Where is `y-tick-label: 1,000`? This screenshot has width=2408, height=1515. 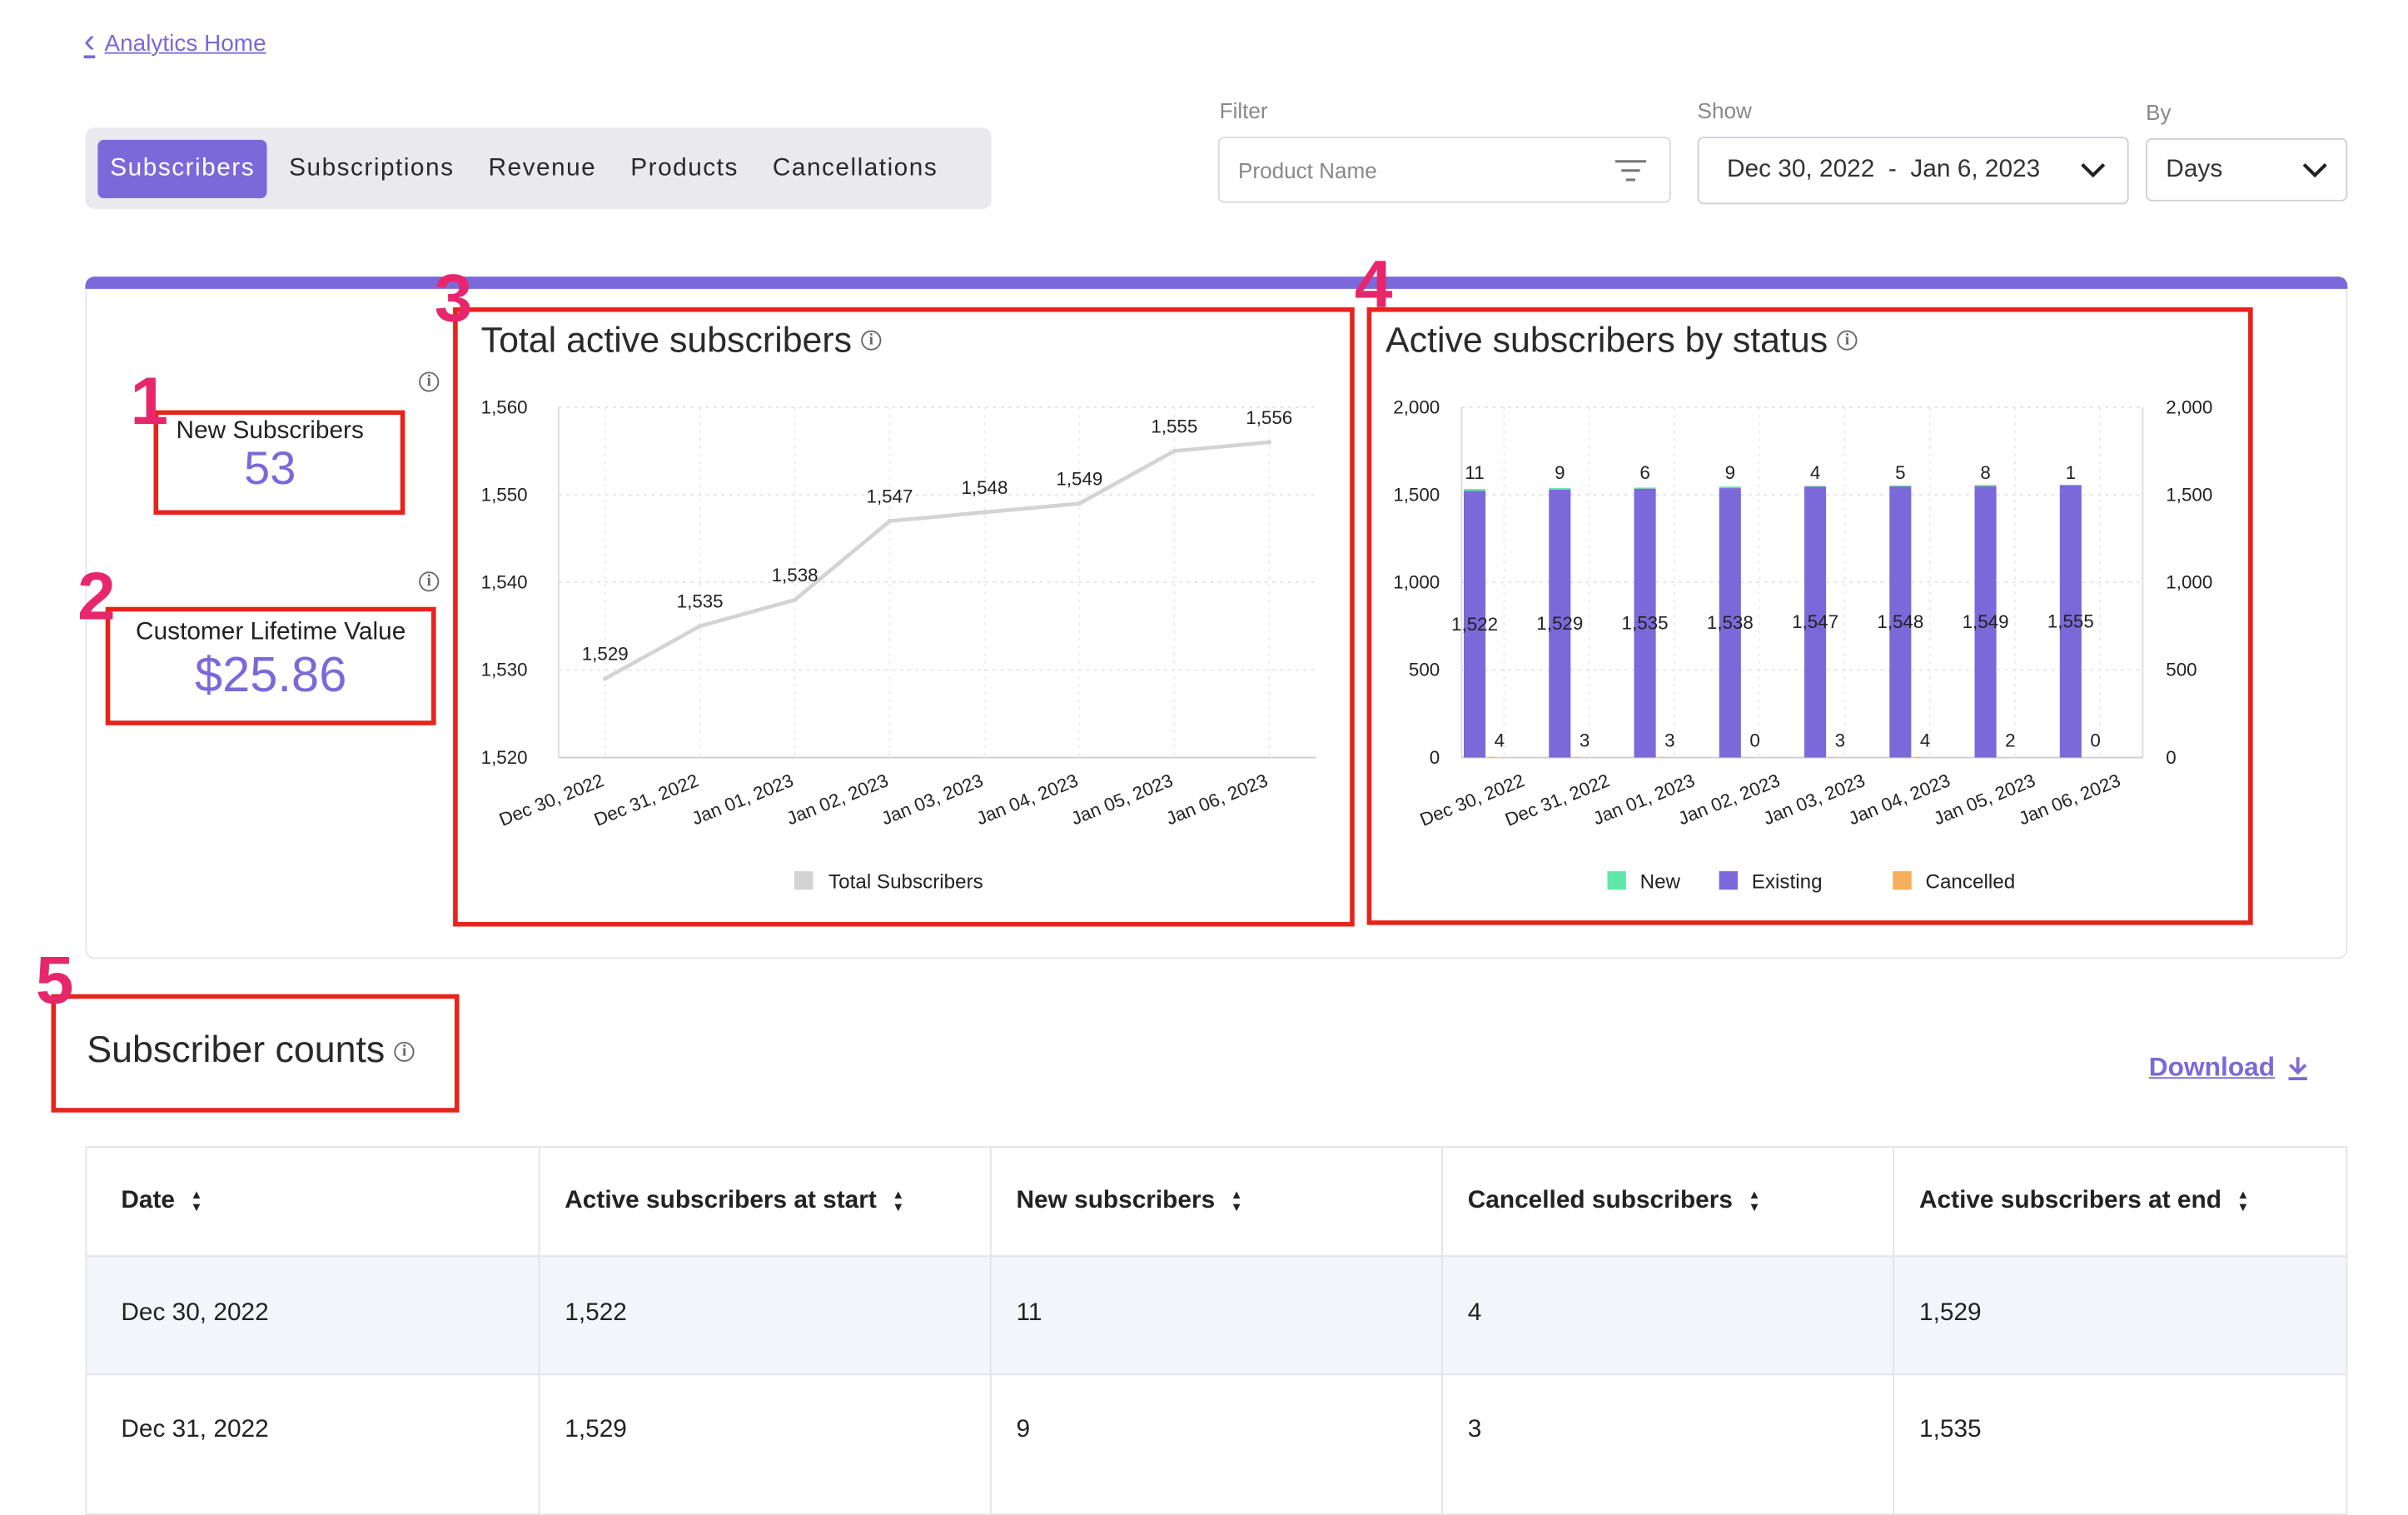
y-tick-label: 1,000 is located at coordinates (1417, 582).